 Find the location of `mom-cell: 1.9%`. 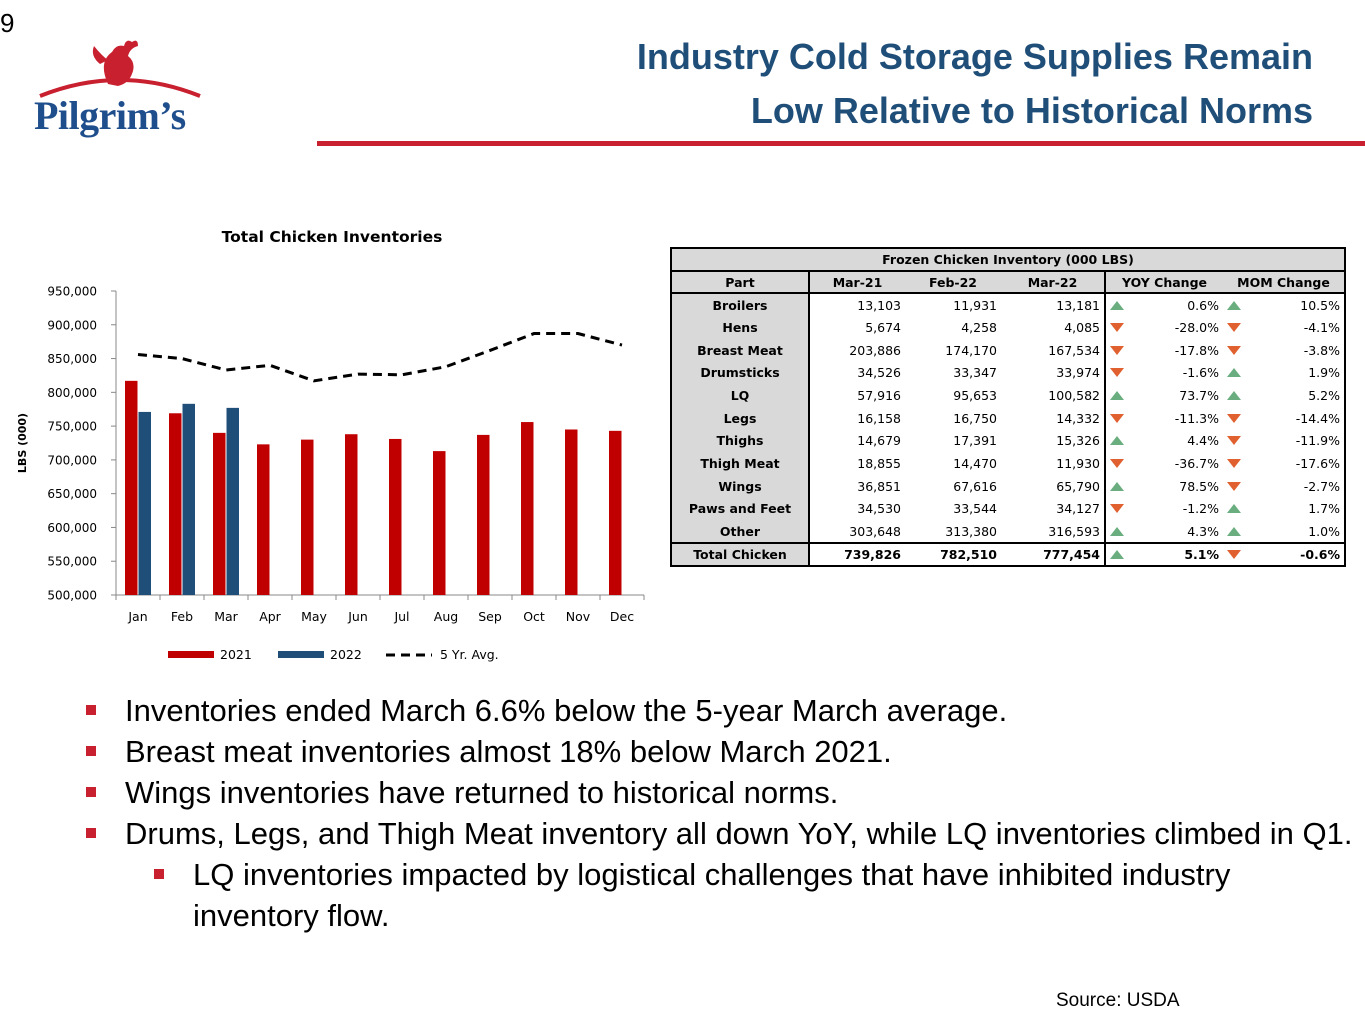

mom-cell: 1.9% is located at coordinates (1295, 373).